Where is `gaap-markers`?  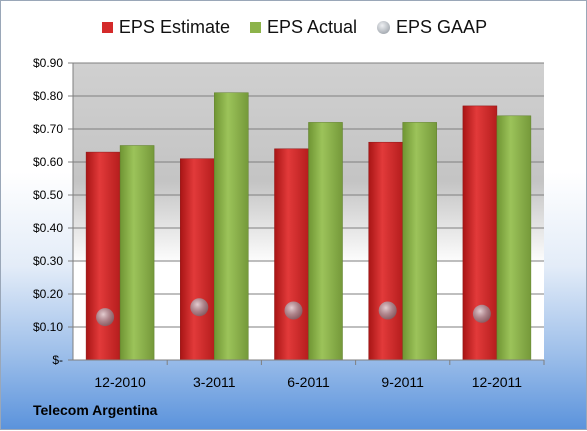
gaap-markers is located at coordinates (293, 312).